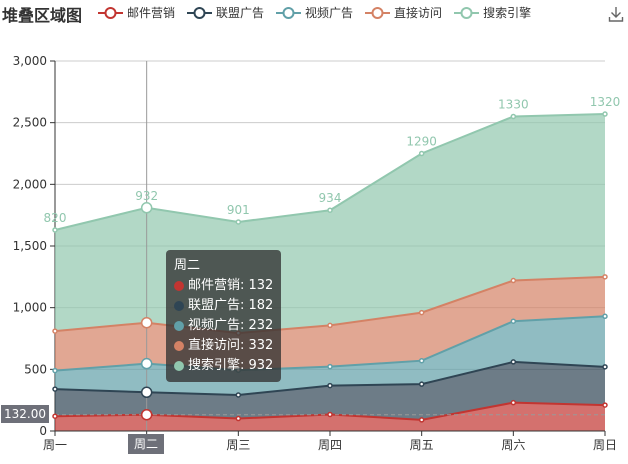  I want to click on data-label: 901, so click(238, 210).